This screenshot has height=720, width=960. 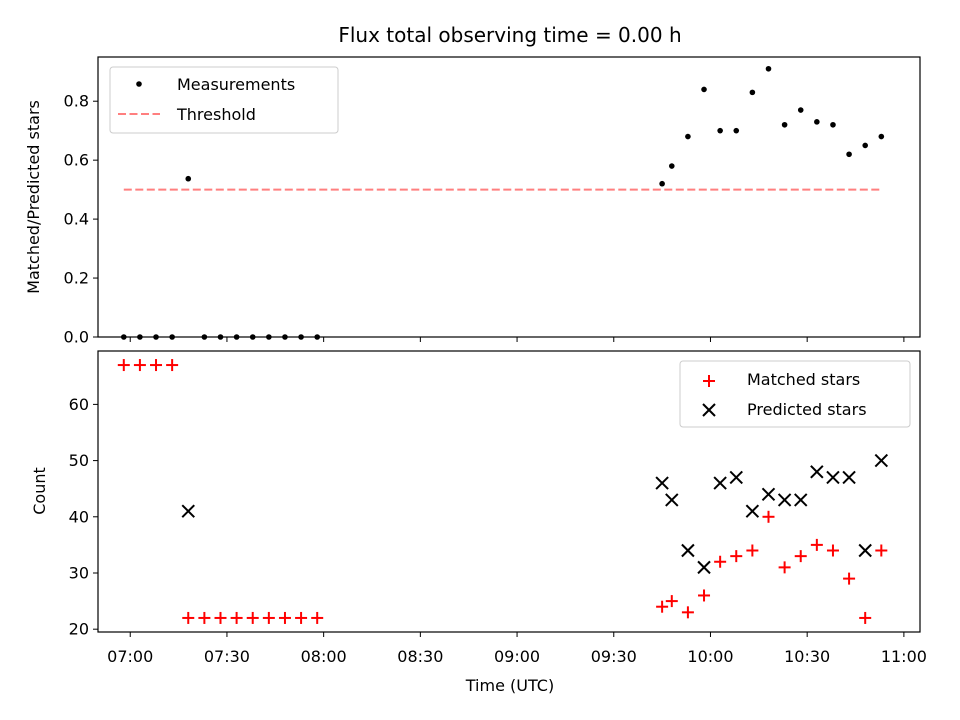 What do you see at coordinates (227, 656) in the screenshot?
I see `x-tick-label: 07:30` at bounding box center [227, 656].